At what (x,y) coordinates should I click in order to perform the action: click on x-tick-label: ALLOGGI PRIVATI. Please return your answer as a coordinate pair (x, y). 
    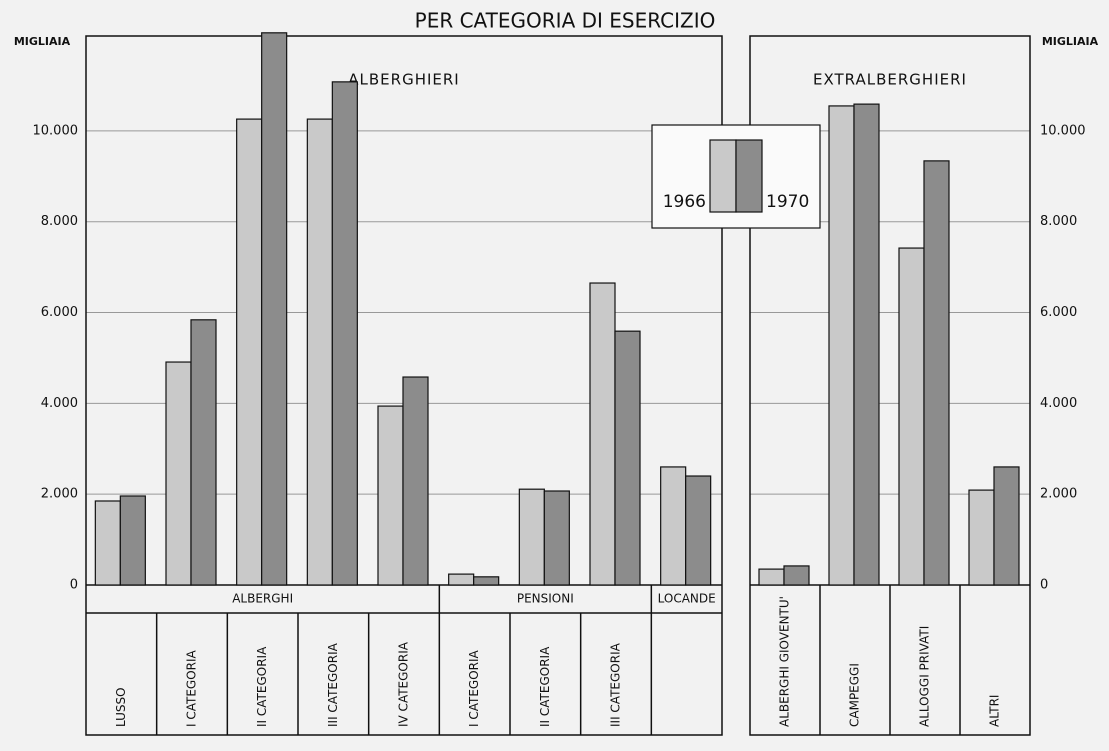
    Looking at the image, I should click on (925, 676).